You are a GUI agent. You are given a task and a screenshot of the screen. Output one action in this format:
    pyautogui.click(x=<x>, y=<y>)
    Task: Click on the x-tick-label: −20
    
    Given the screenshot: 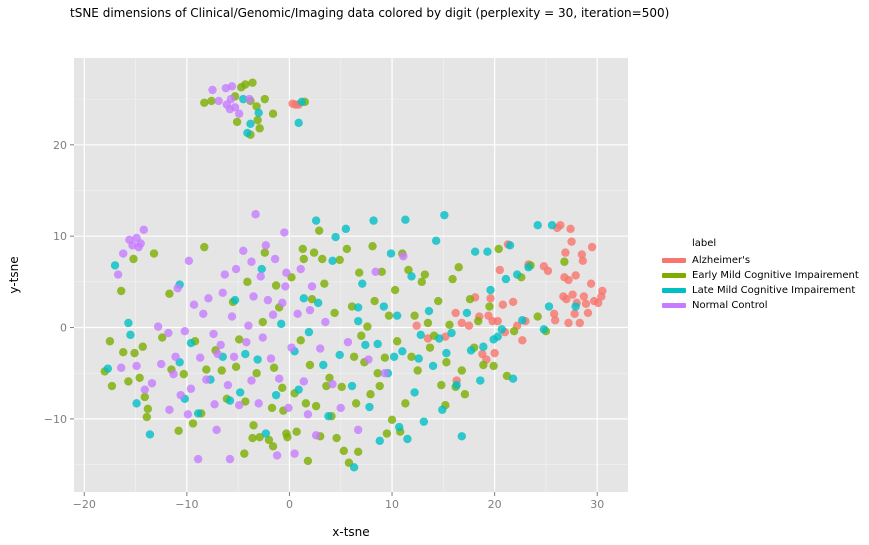 What is the action you would take?
    pyautogui.click(x=84, y=504)
    